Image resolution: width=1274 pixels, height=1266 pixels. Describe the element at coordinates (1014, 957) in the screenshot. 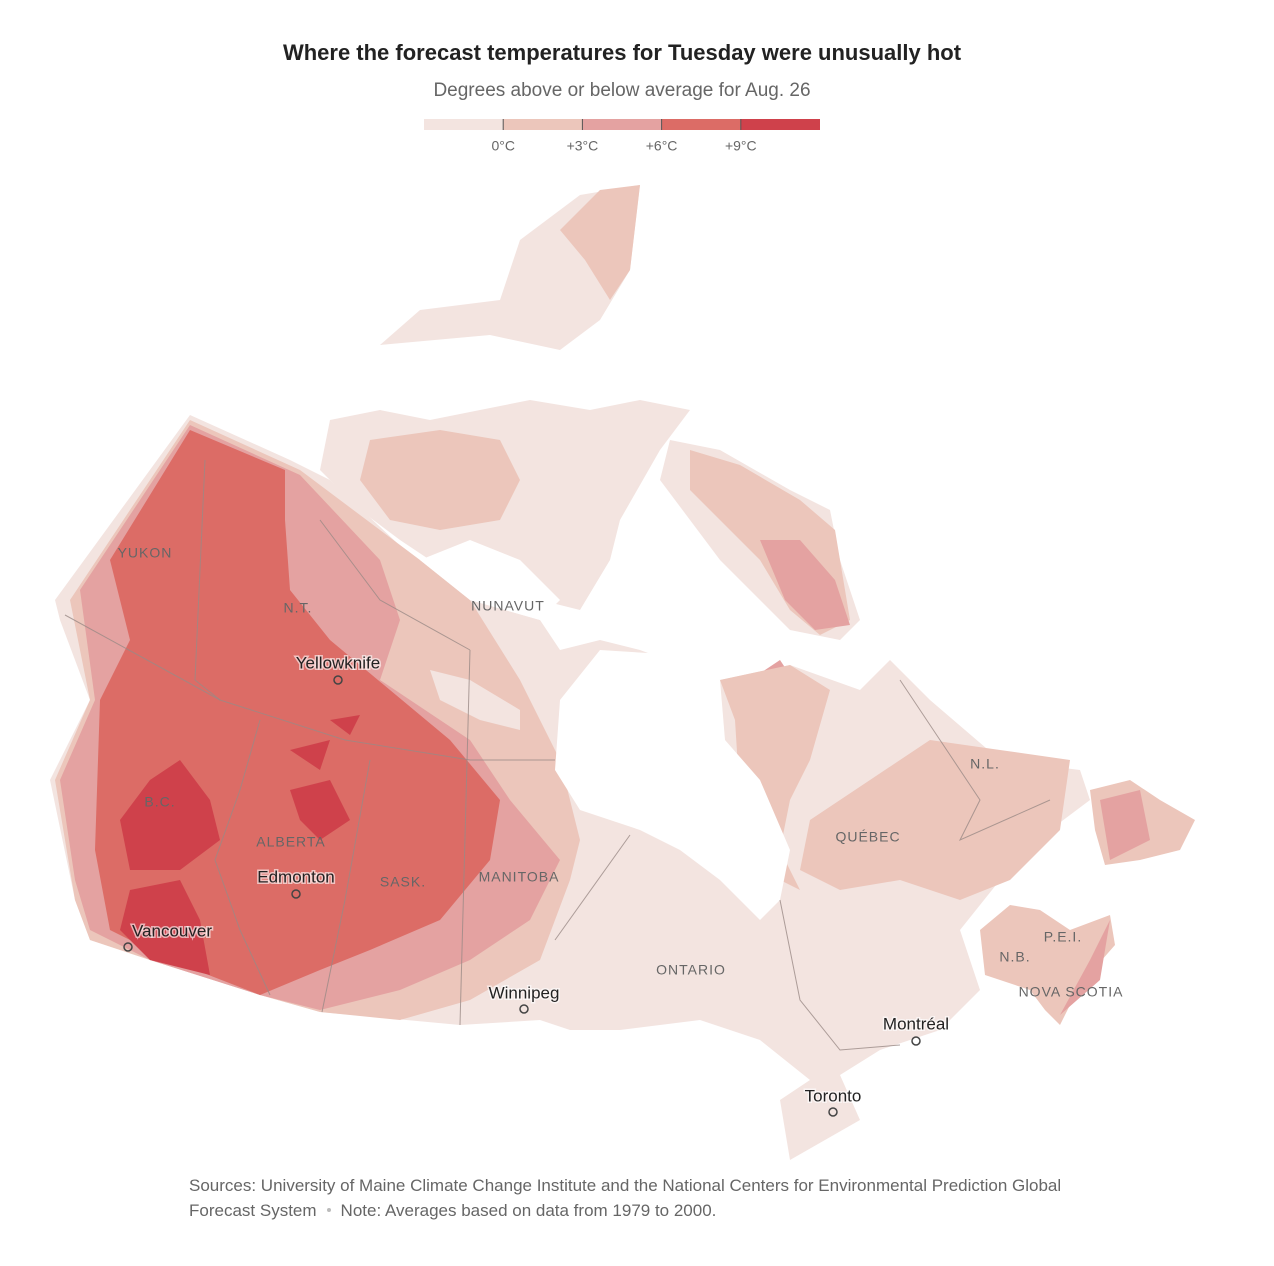

I see `region-label: N.B.` at that location.